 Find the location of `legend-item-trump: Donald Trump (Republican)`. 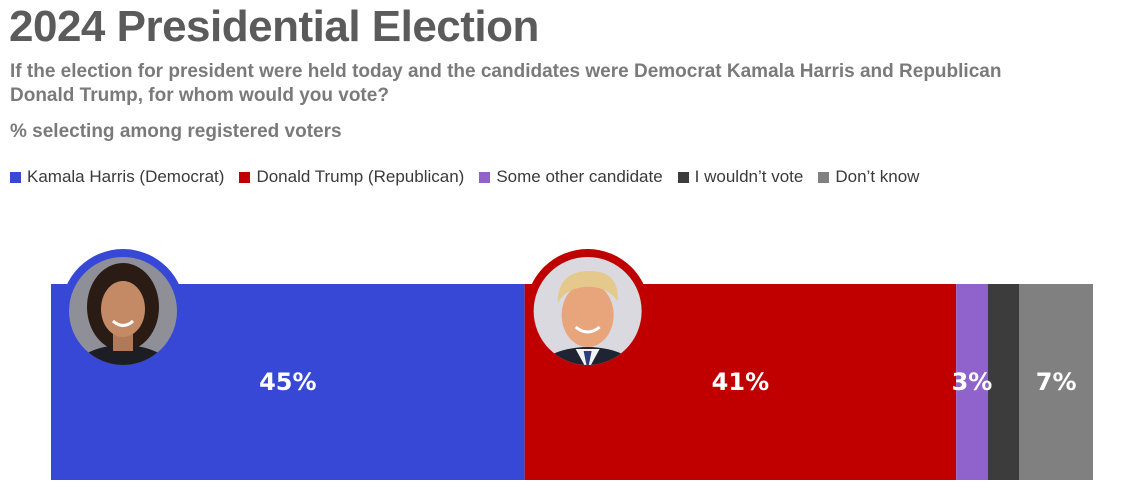

legend-item-trump: Donald Trump (Republican) is located at coordinates (351, 177).